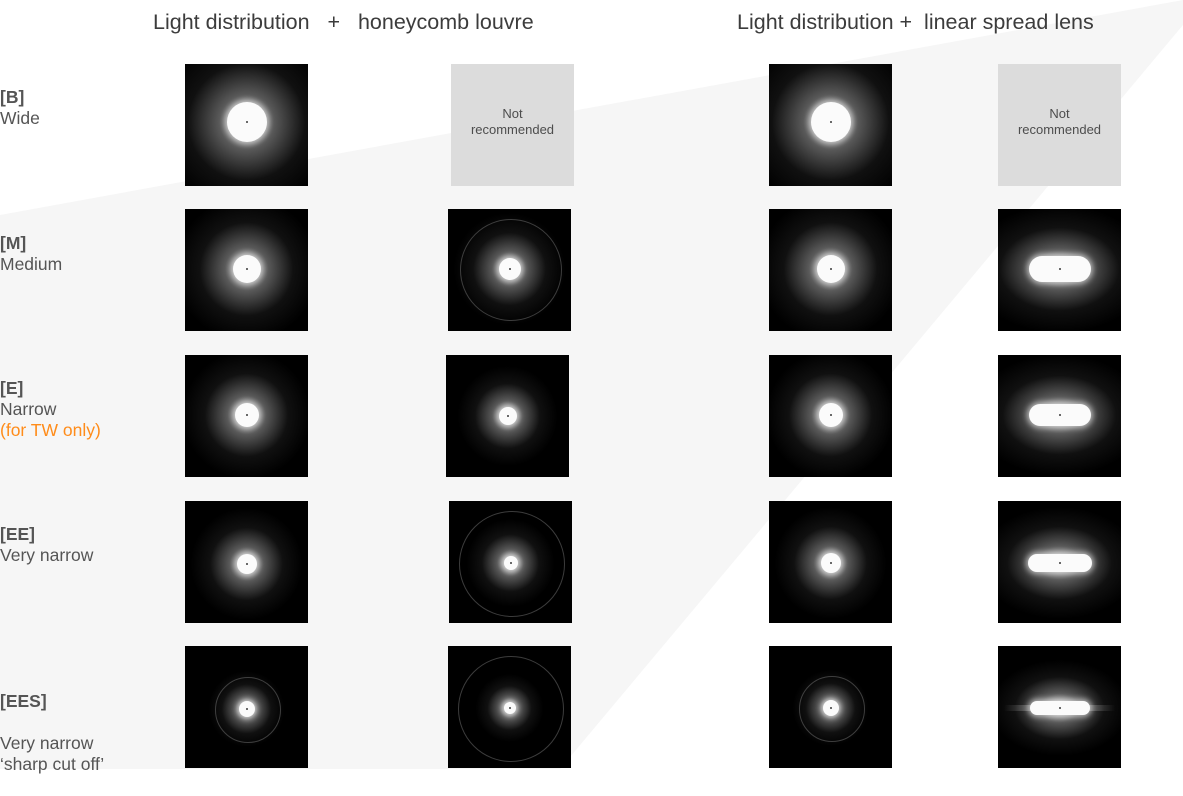 The width and height of the screenshot is (1183, 796). I want to click on row-label-very-narrow: [EE] Very narrow, so click(46, 545).